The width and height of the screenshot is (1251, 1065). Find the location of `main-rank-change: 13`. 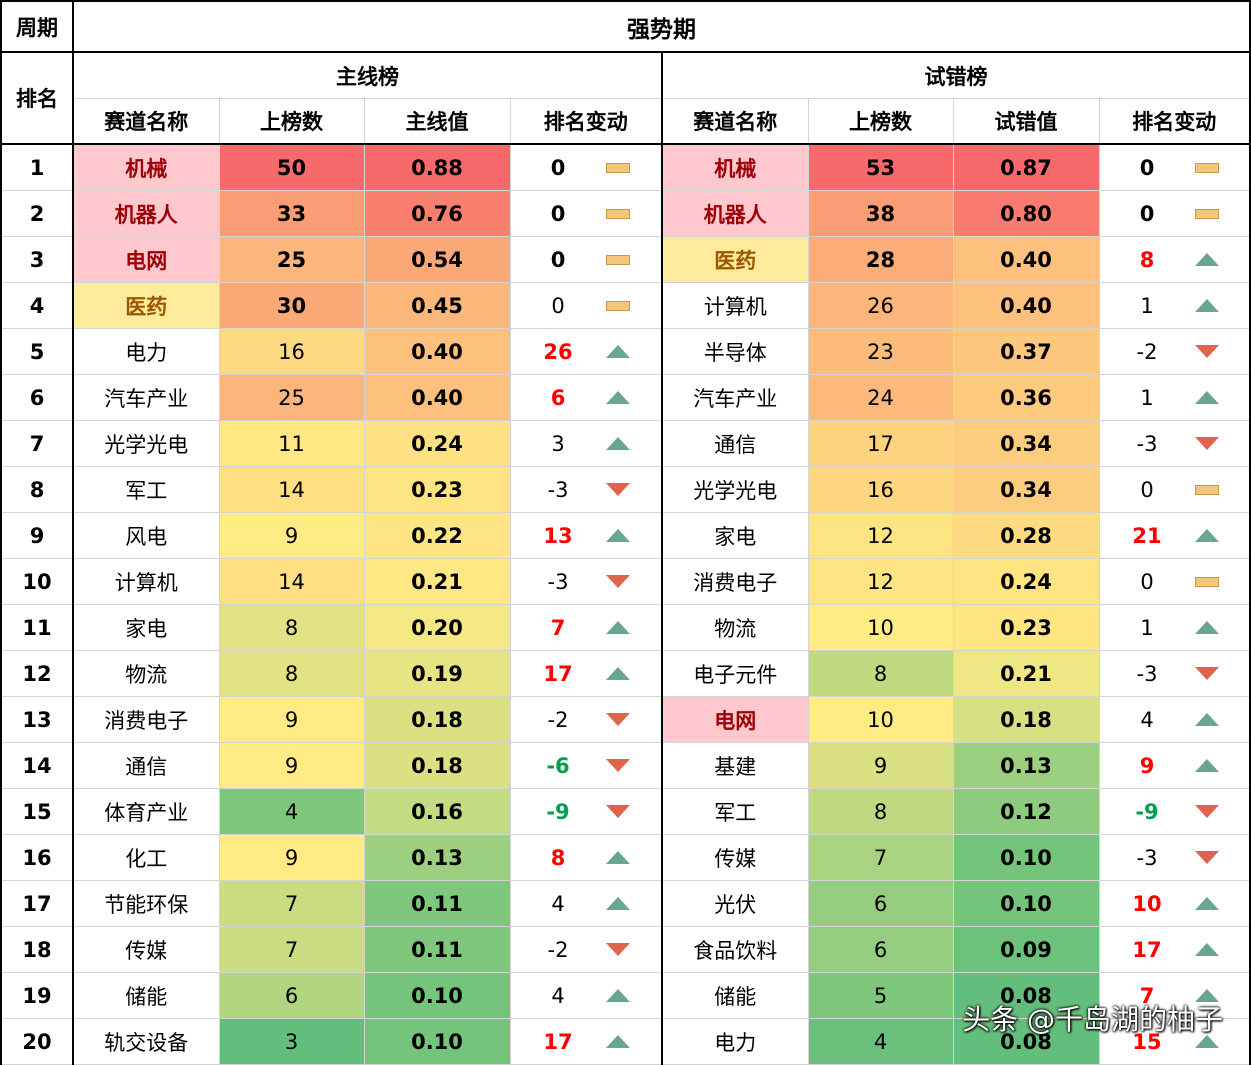

main-rank-change: 13 is located at coordinates (586, 535).